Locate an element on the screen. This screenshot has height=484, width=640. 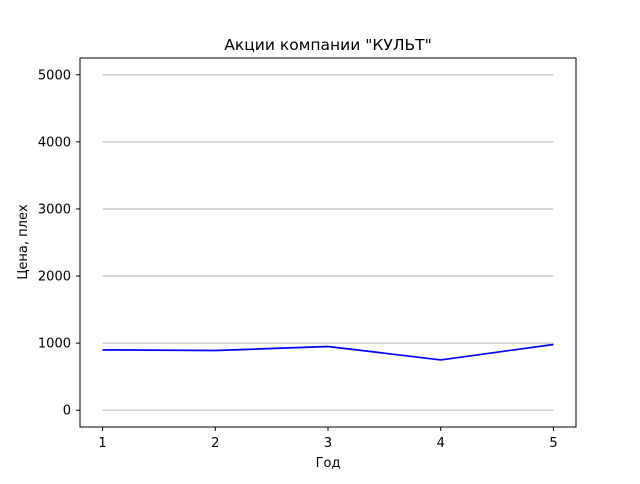
y-tick-label: 2000 is located at coordinates (54, 277).